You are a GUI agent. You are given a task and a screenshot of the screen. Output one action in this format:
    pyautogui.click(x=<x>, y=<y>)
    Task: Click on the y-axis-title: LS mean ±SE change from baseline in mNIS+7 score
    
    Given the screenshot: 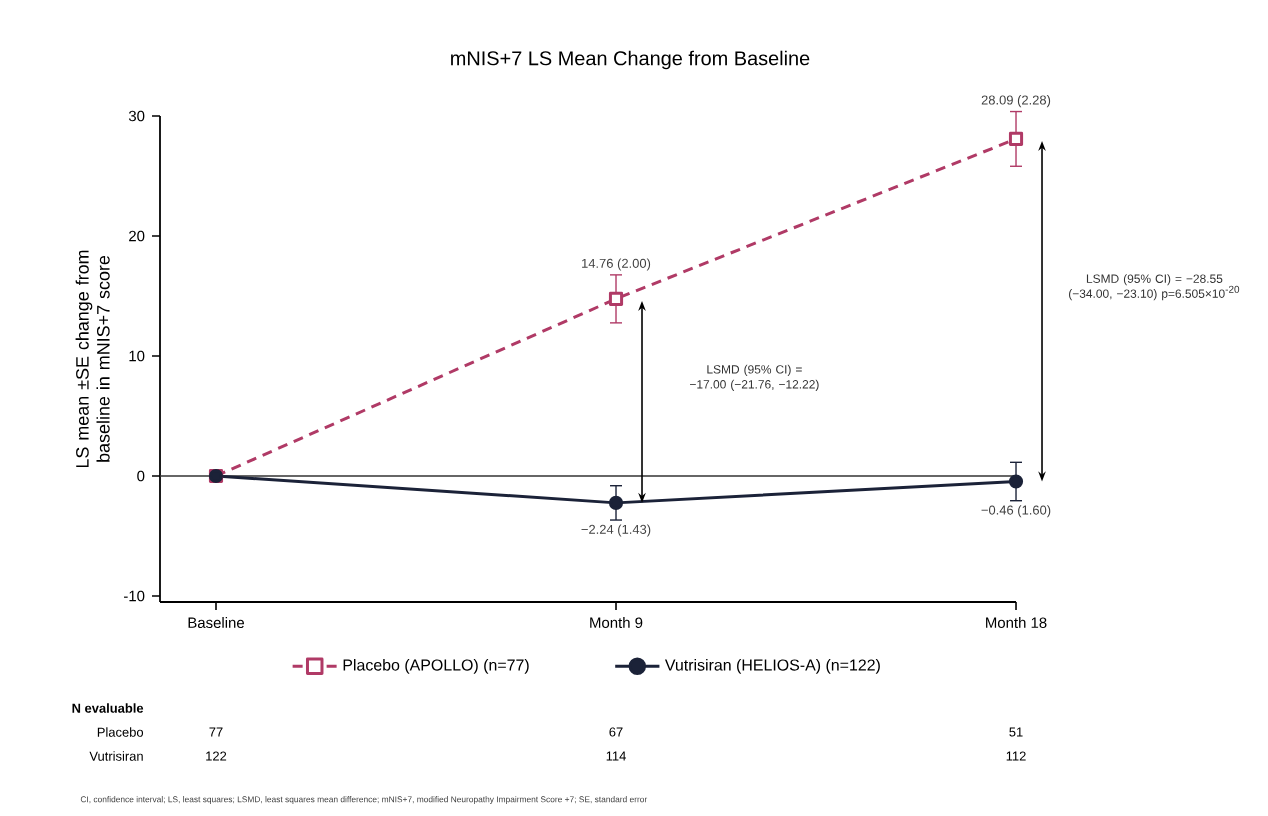 What is the action you would take?
    pyautogui.click(x=92, y=359)
    